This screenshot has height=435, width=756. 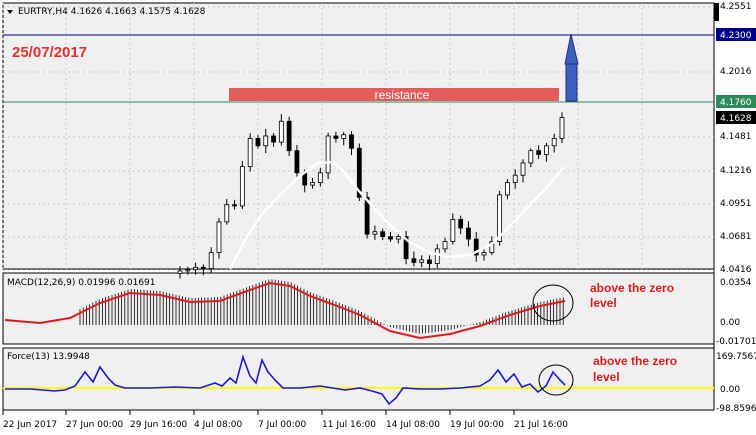 I want to click on time-tick: 11 Jul 16:00, so click(x=349, y=425).